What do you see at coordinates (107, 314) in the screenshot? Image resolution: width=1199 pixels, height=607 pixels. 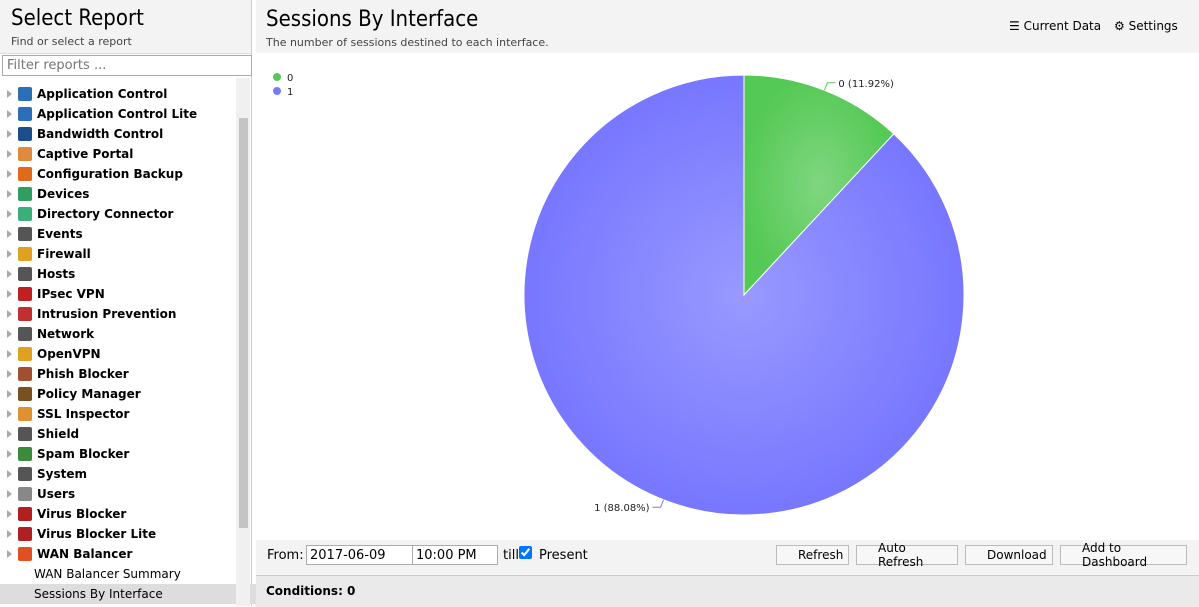 I see `category-label: Intrusion Prevention` at bounding box center [107, 314].